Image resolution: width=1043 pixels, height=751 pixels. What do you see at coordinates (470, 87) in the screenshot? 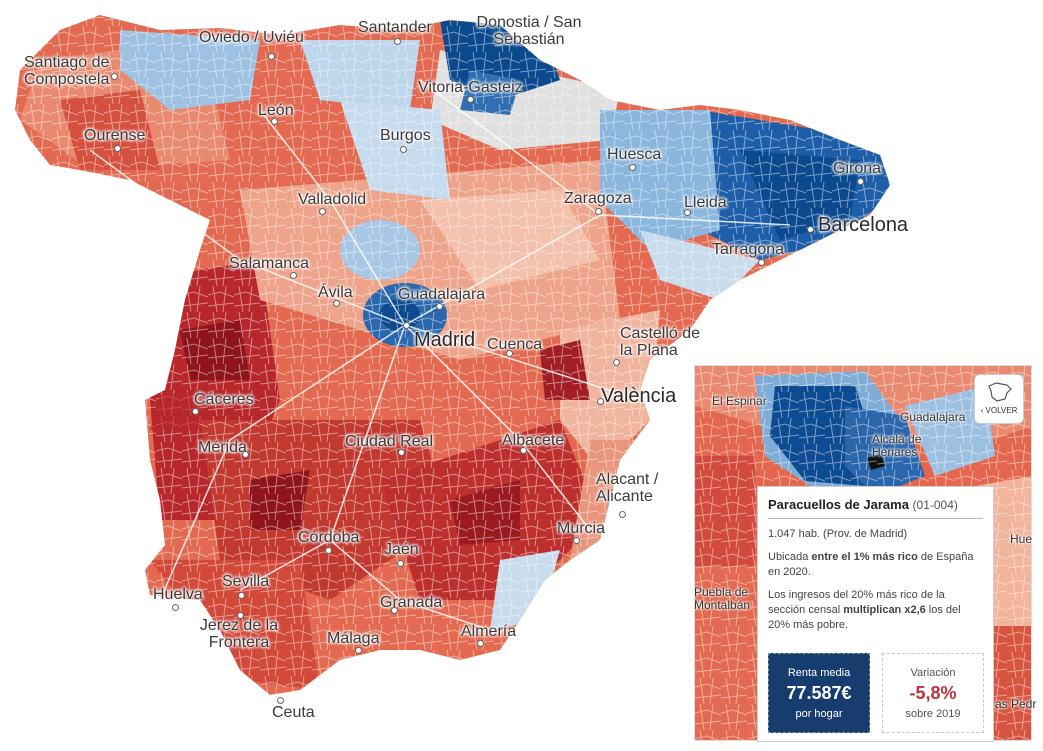
I see `city-label-vitoria: Vitoria-Gasteiz` at bounding box center [470, 87].